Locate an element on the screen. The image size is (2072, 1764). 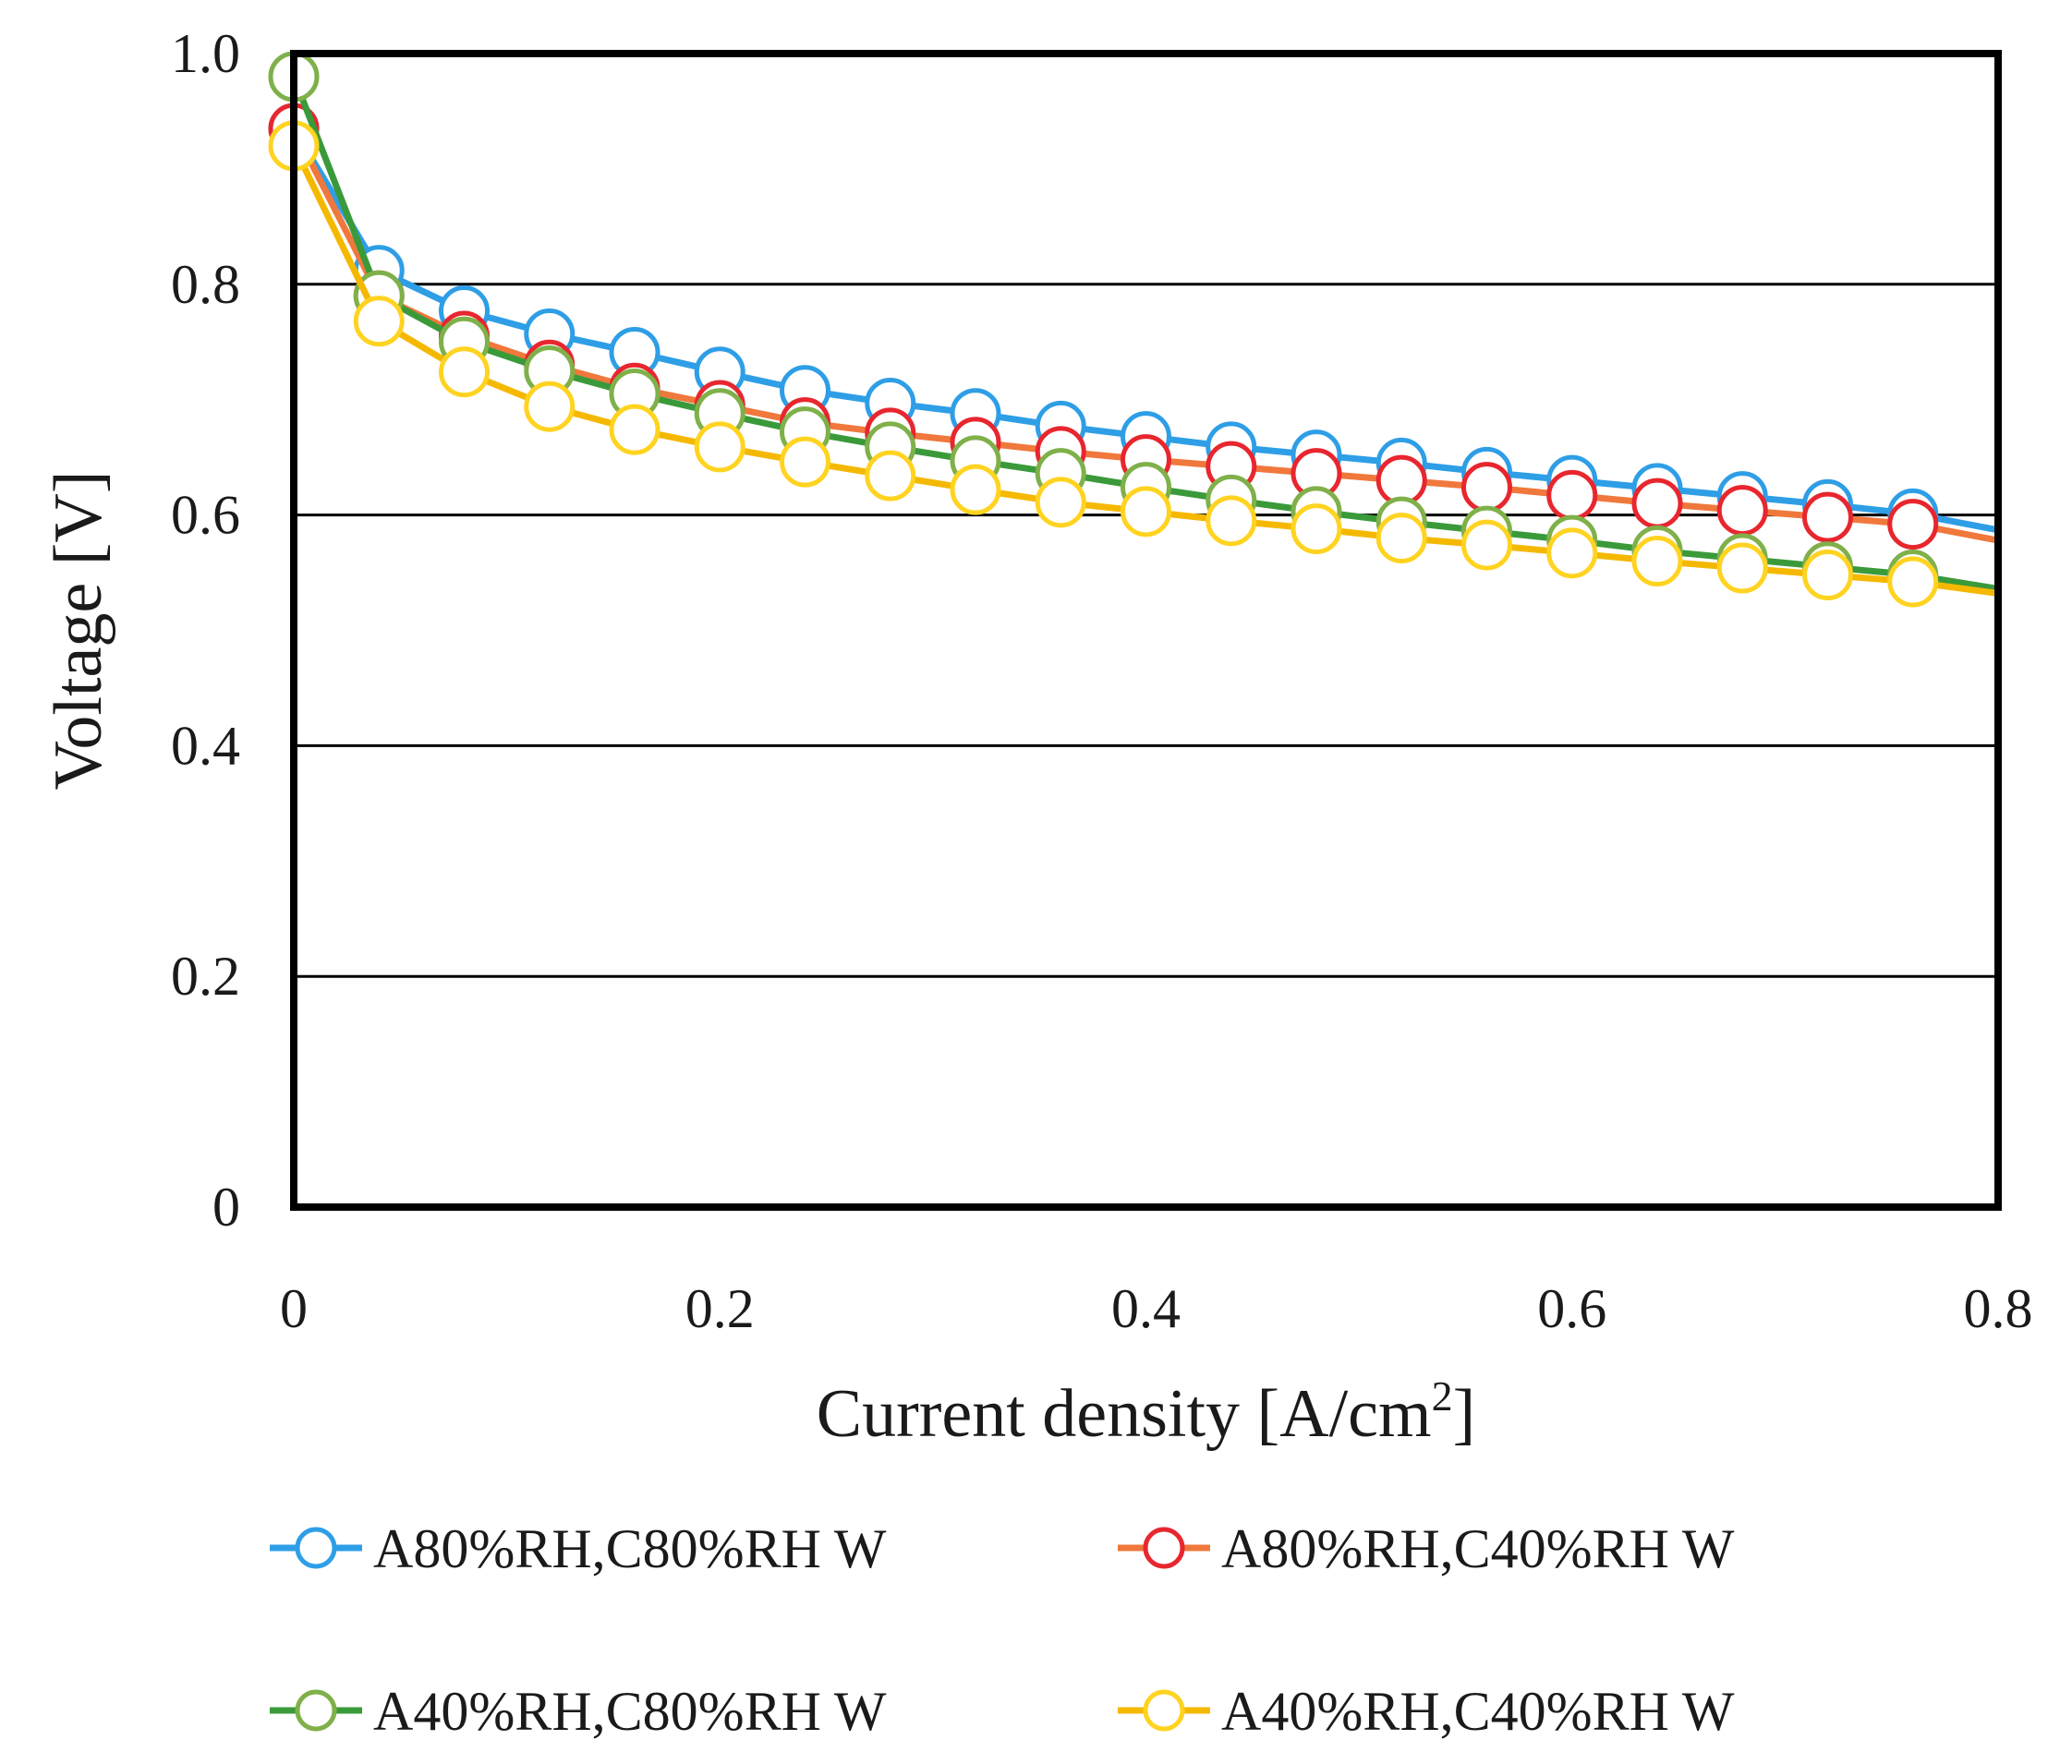
y-tick-label: 0.6 is located at coordinates (205, 515).